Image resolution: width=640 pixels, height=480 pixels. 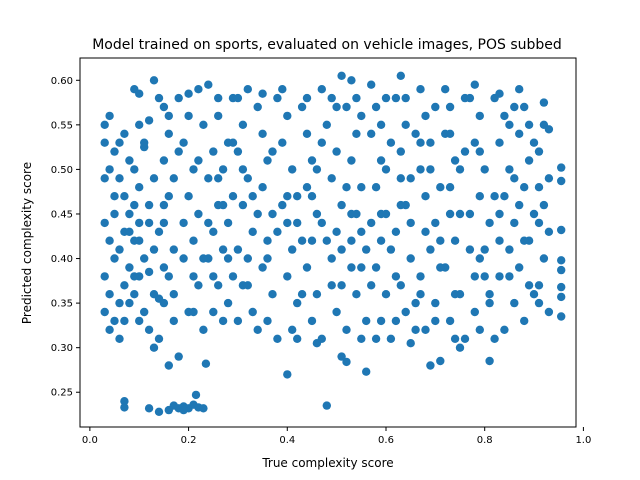 I want to click on y-tick-label: 0.45, so click(x=62, y=214).